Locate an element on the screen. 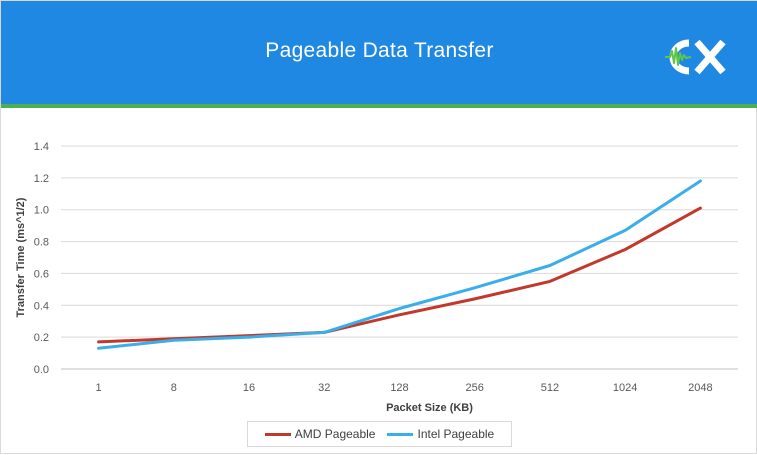 The height and width of the screenshot is (455, 757). legend-swatch-intel is located at coordinates (400, 434).